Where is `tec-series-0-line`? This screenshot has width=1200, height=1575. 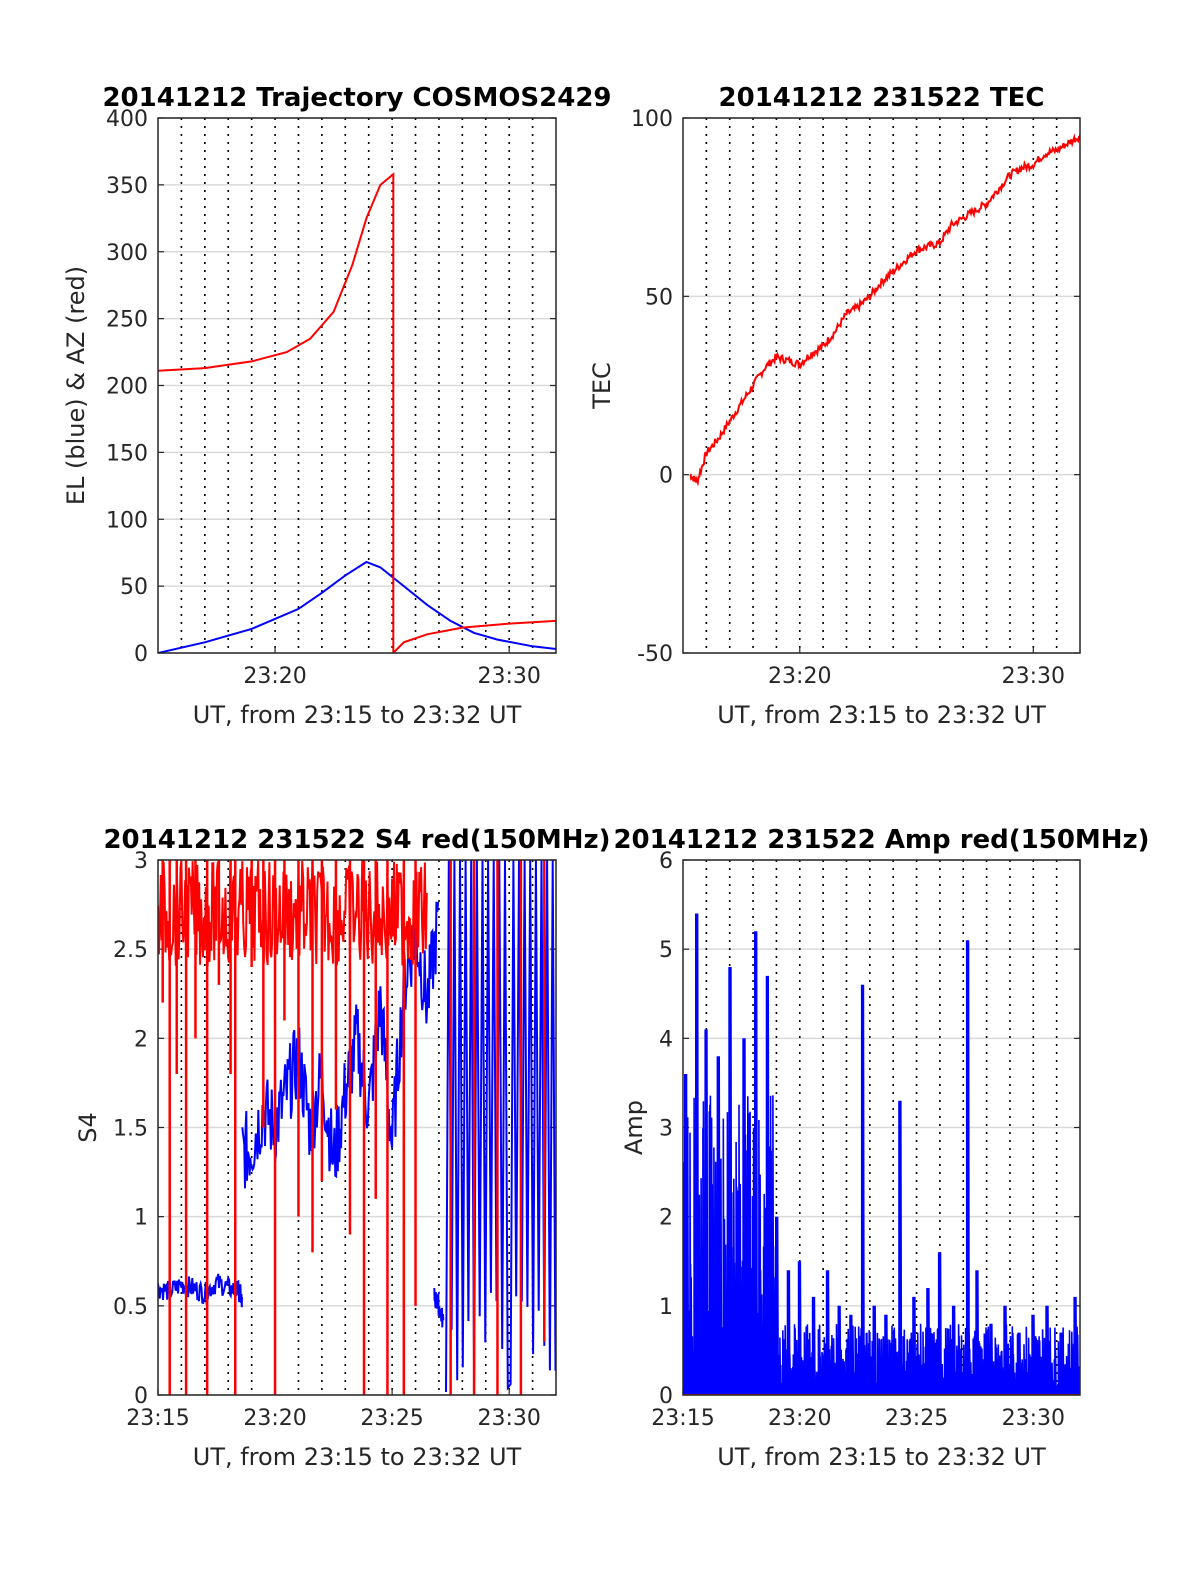
tec-series-0-line is located at coordinates (884, 310).